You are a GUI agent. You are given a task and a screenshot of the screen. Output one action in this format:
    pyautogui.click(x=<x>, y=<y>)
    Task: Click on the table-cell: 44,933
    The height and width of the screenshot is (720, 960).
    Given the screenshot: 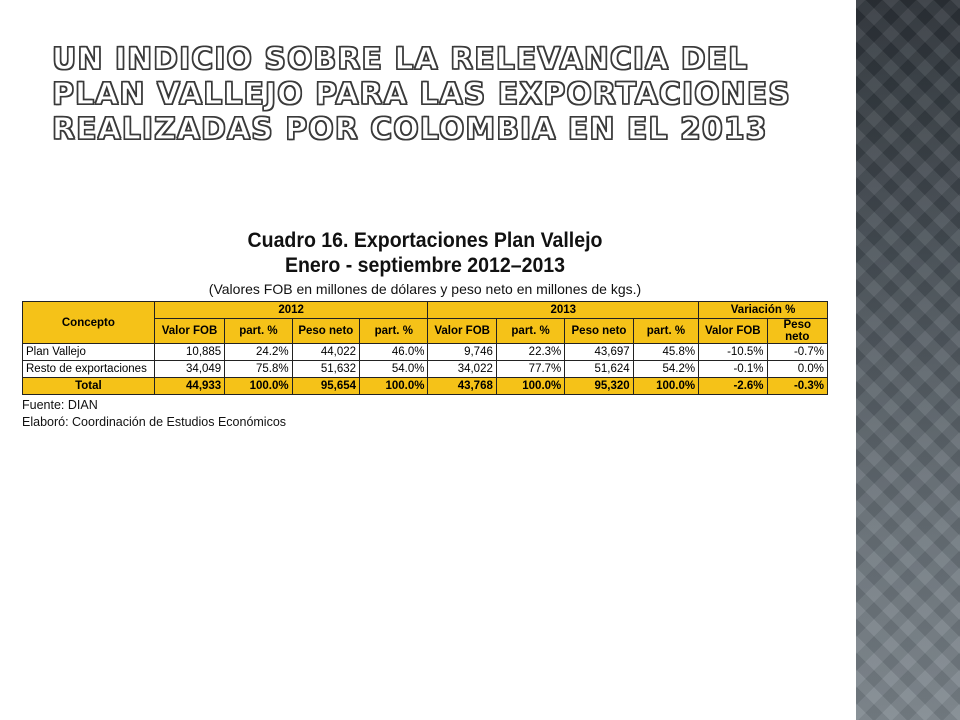 What is the action you would take?
    pyautogui.click(x=189, y=386)
    